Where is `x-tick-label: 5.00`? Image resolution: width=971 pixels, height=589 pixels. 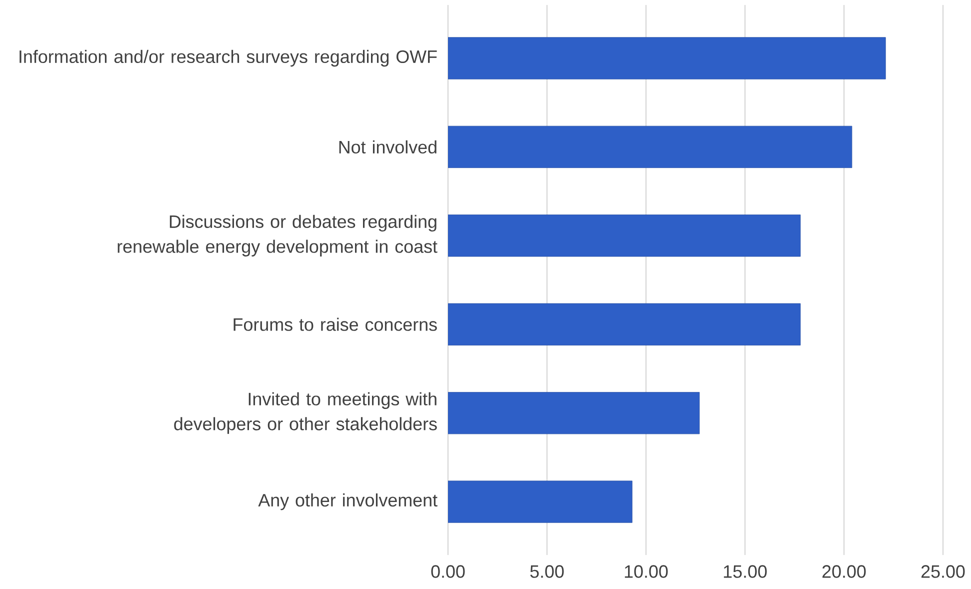
x-tick-label: 5.00 is located at coordinates (547, 571).